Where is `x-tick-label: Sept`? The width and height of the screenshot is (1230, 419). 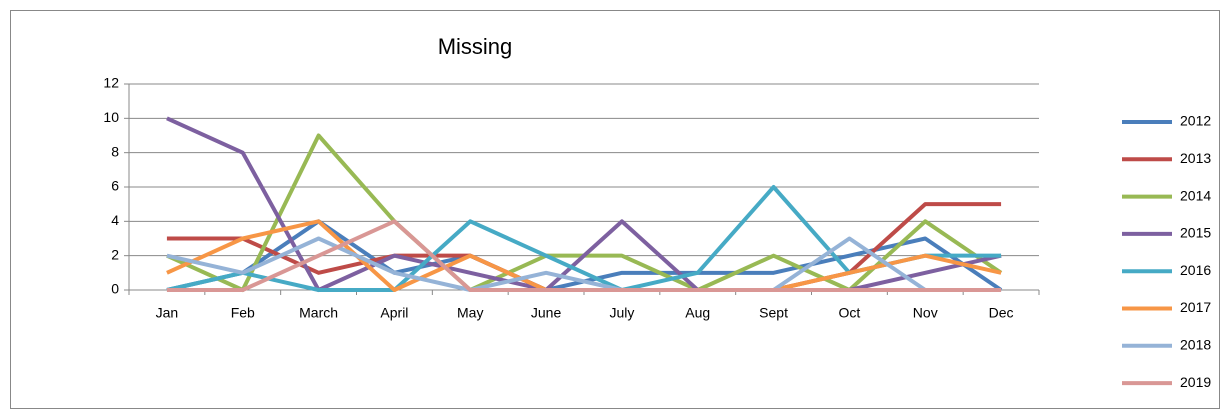 x-tick-label: Sept is located at coordinates (773, 313).